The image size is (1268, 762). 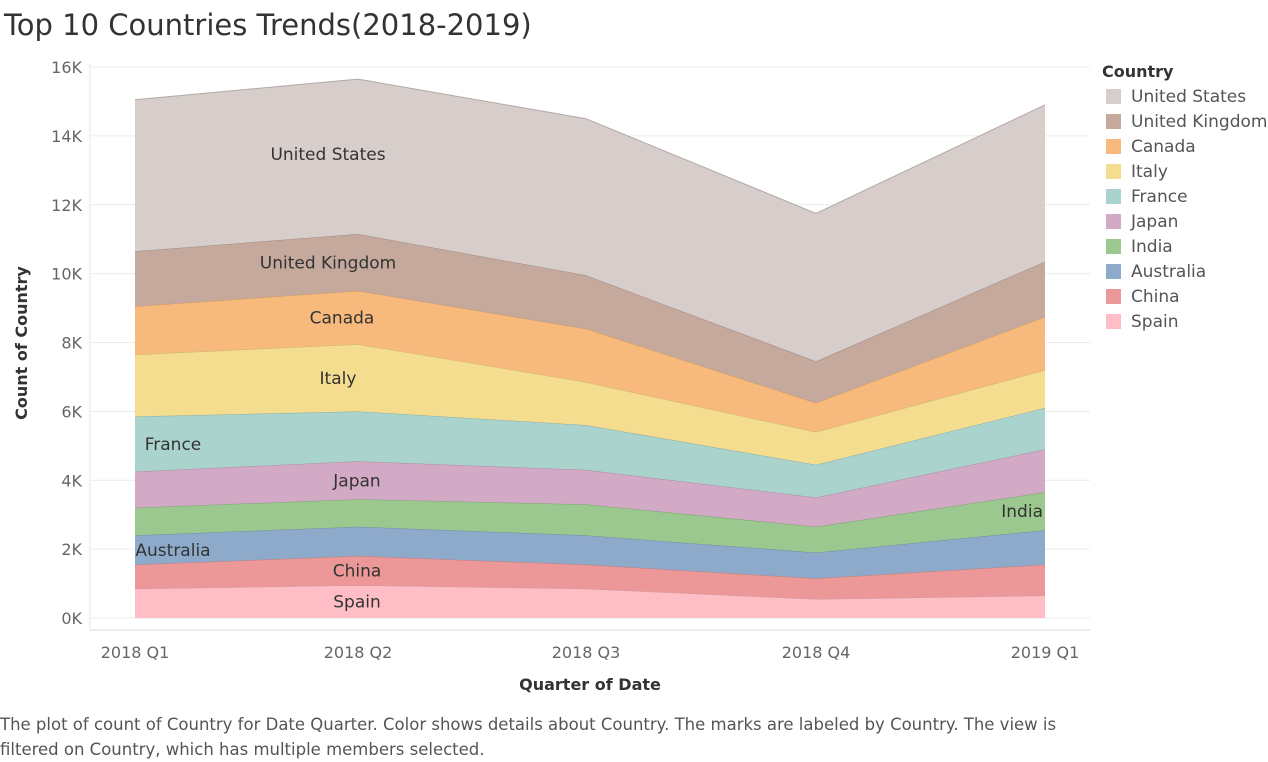 I want to click on legend-label: Spain, so click(x=1155, y=321).